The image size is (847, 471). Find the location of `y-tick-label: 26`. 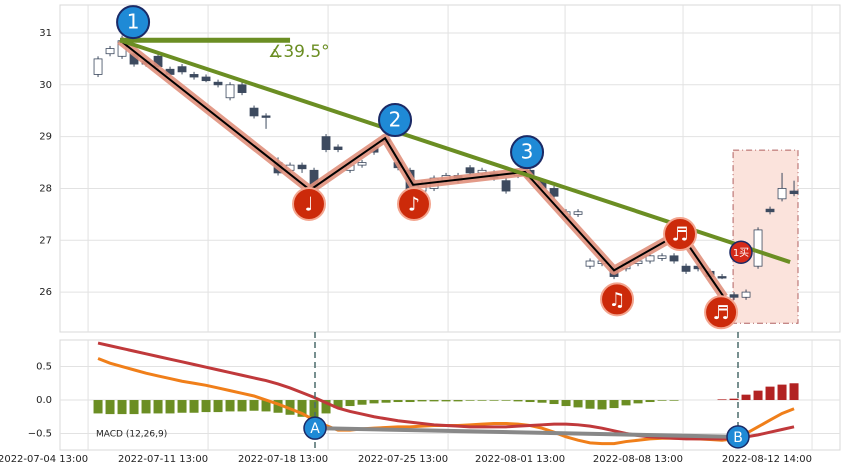

y-tick-label: 26 is located at coordinates (45, 292).